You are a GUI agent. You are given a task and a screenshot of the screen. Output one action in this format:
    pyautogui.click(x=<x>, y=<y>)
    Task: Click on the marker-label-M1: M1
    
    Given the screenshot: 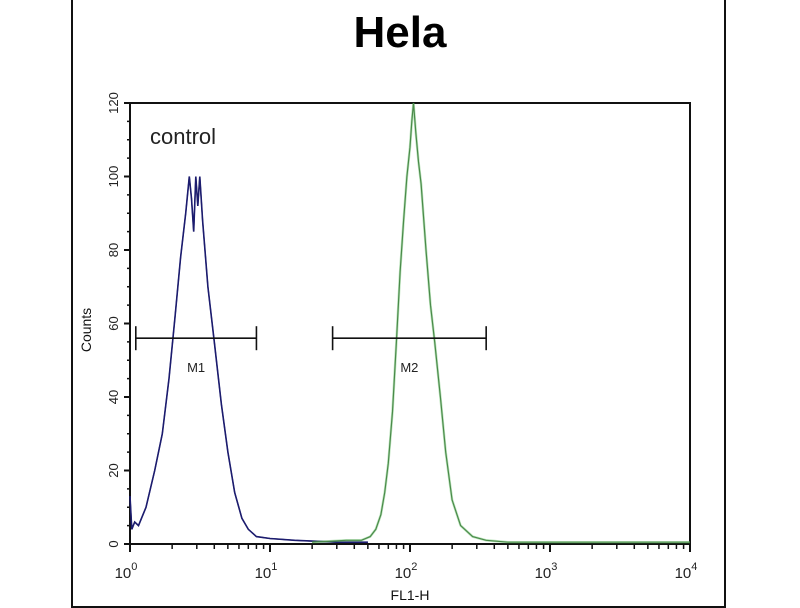 What is the action you would take?
    pyautogui.click(x=196, y=367)
    